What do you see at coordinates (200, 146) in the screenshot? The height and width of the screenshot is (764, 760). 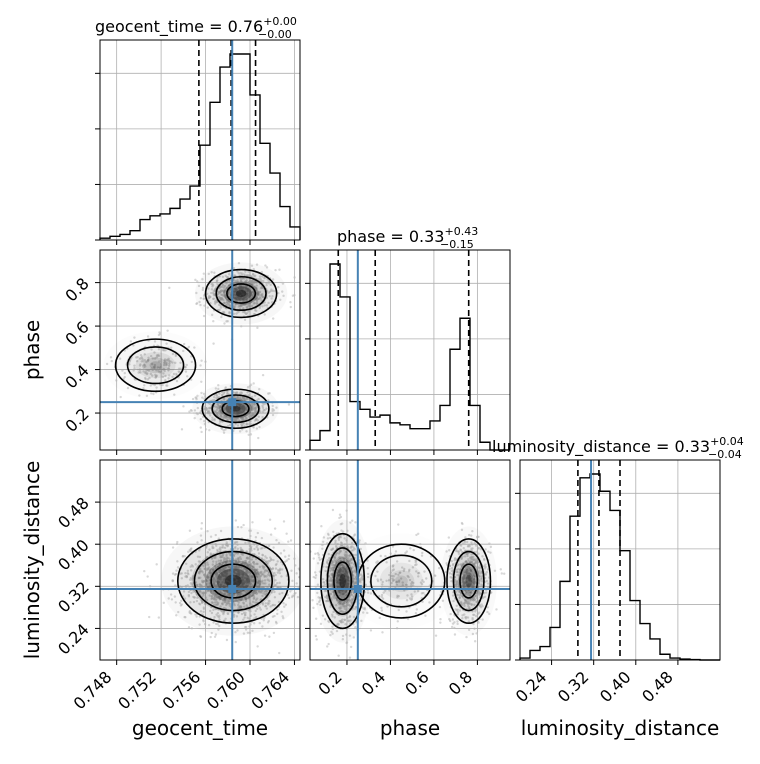 I see `histogram-geocent_time` at bounding box center [200, 146].